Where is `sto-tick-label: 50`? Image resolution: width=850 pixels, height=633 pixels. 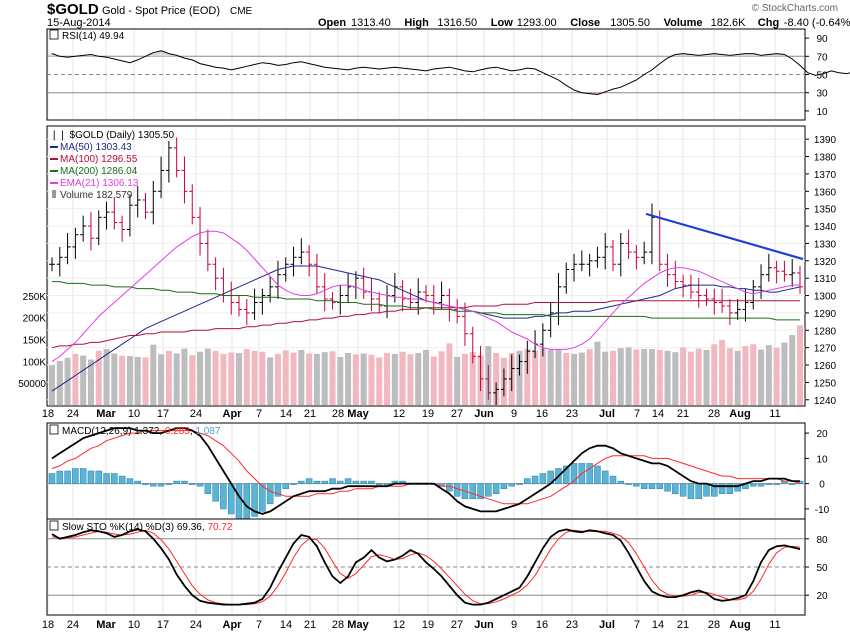
sto-tick-label: 50 is located at coordinates (822, 568).